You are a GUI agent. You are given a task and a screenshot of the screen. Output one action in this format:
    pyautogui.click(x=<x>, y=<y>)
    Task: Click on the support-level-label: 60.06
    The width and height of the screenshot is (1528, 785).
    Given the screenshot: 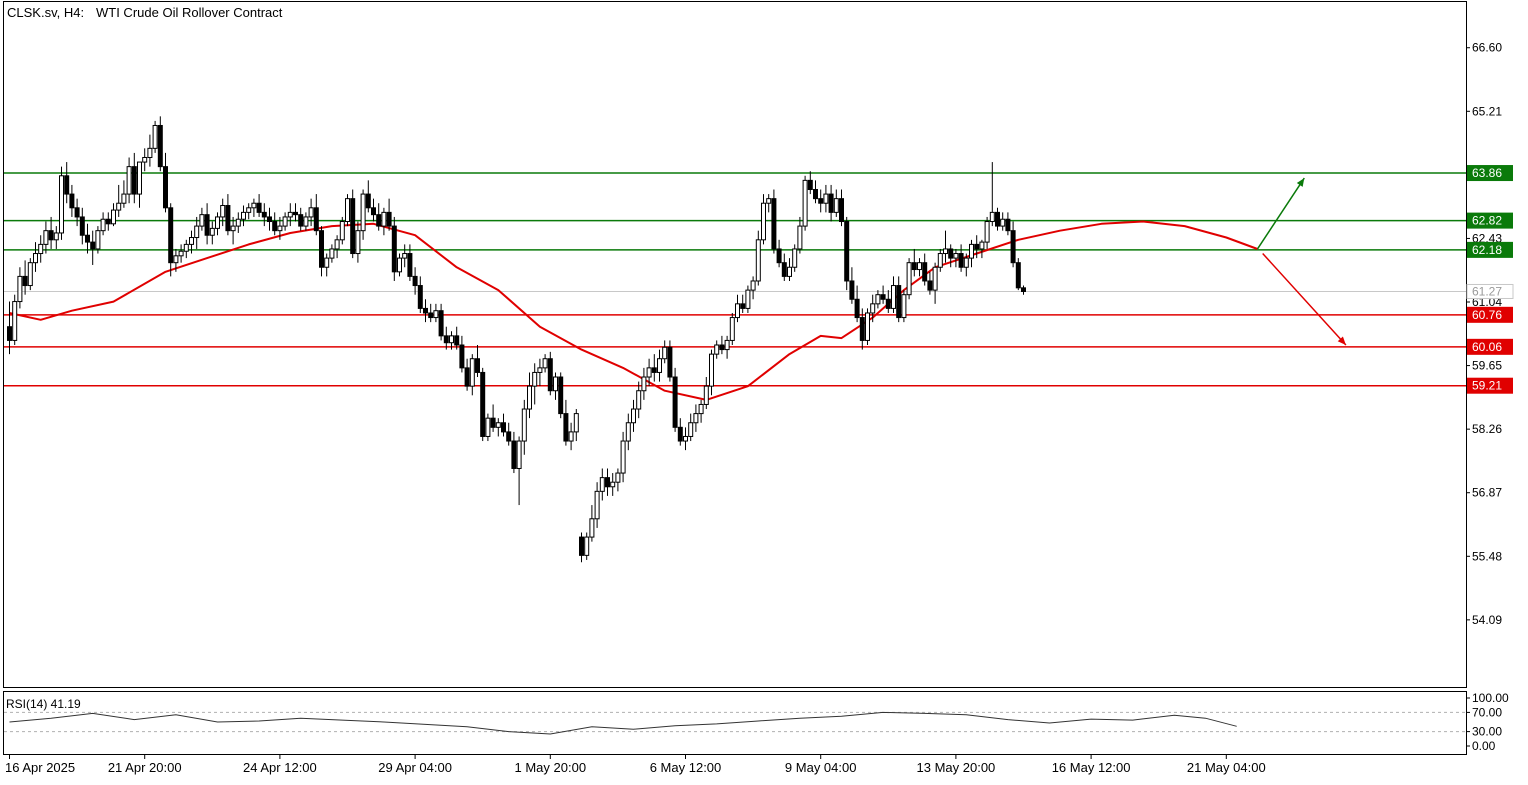 What is the action you would take?
    pyautogui.click(x=1487, y=347)
    